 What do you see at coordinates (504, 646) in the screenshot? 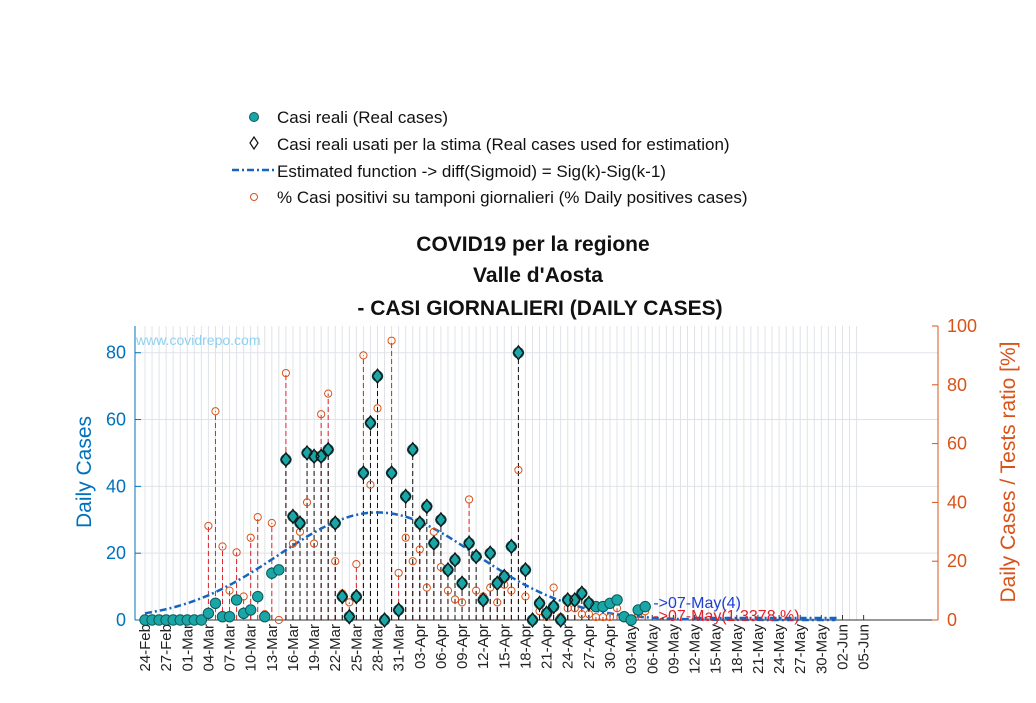
I see `x-tick-label: 15-Apr` at bounding box center [504, 646].